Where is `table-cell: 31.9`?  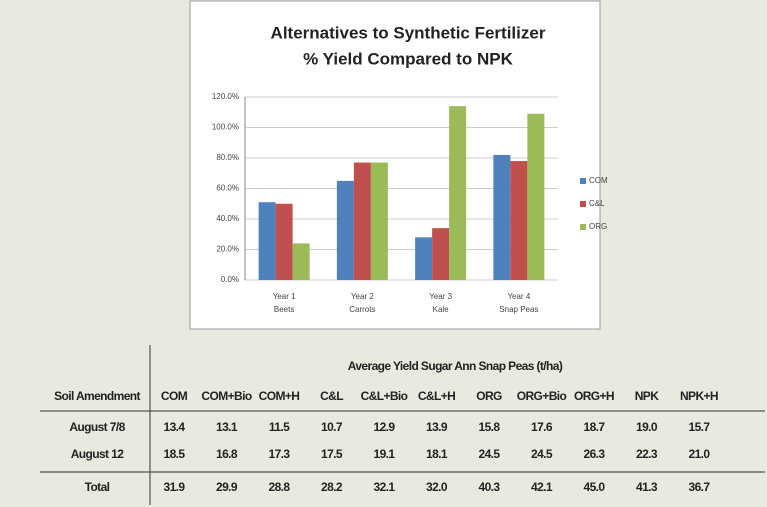 table-cell: 31.9 is located at coordinates (175, 487).